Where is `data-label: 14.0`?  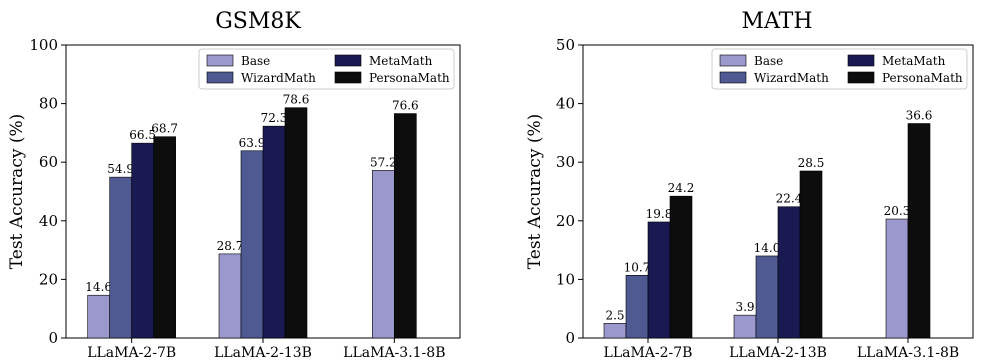
data-label: 14.0 is located at coordinates (767, 248).